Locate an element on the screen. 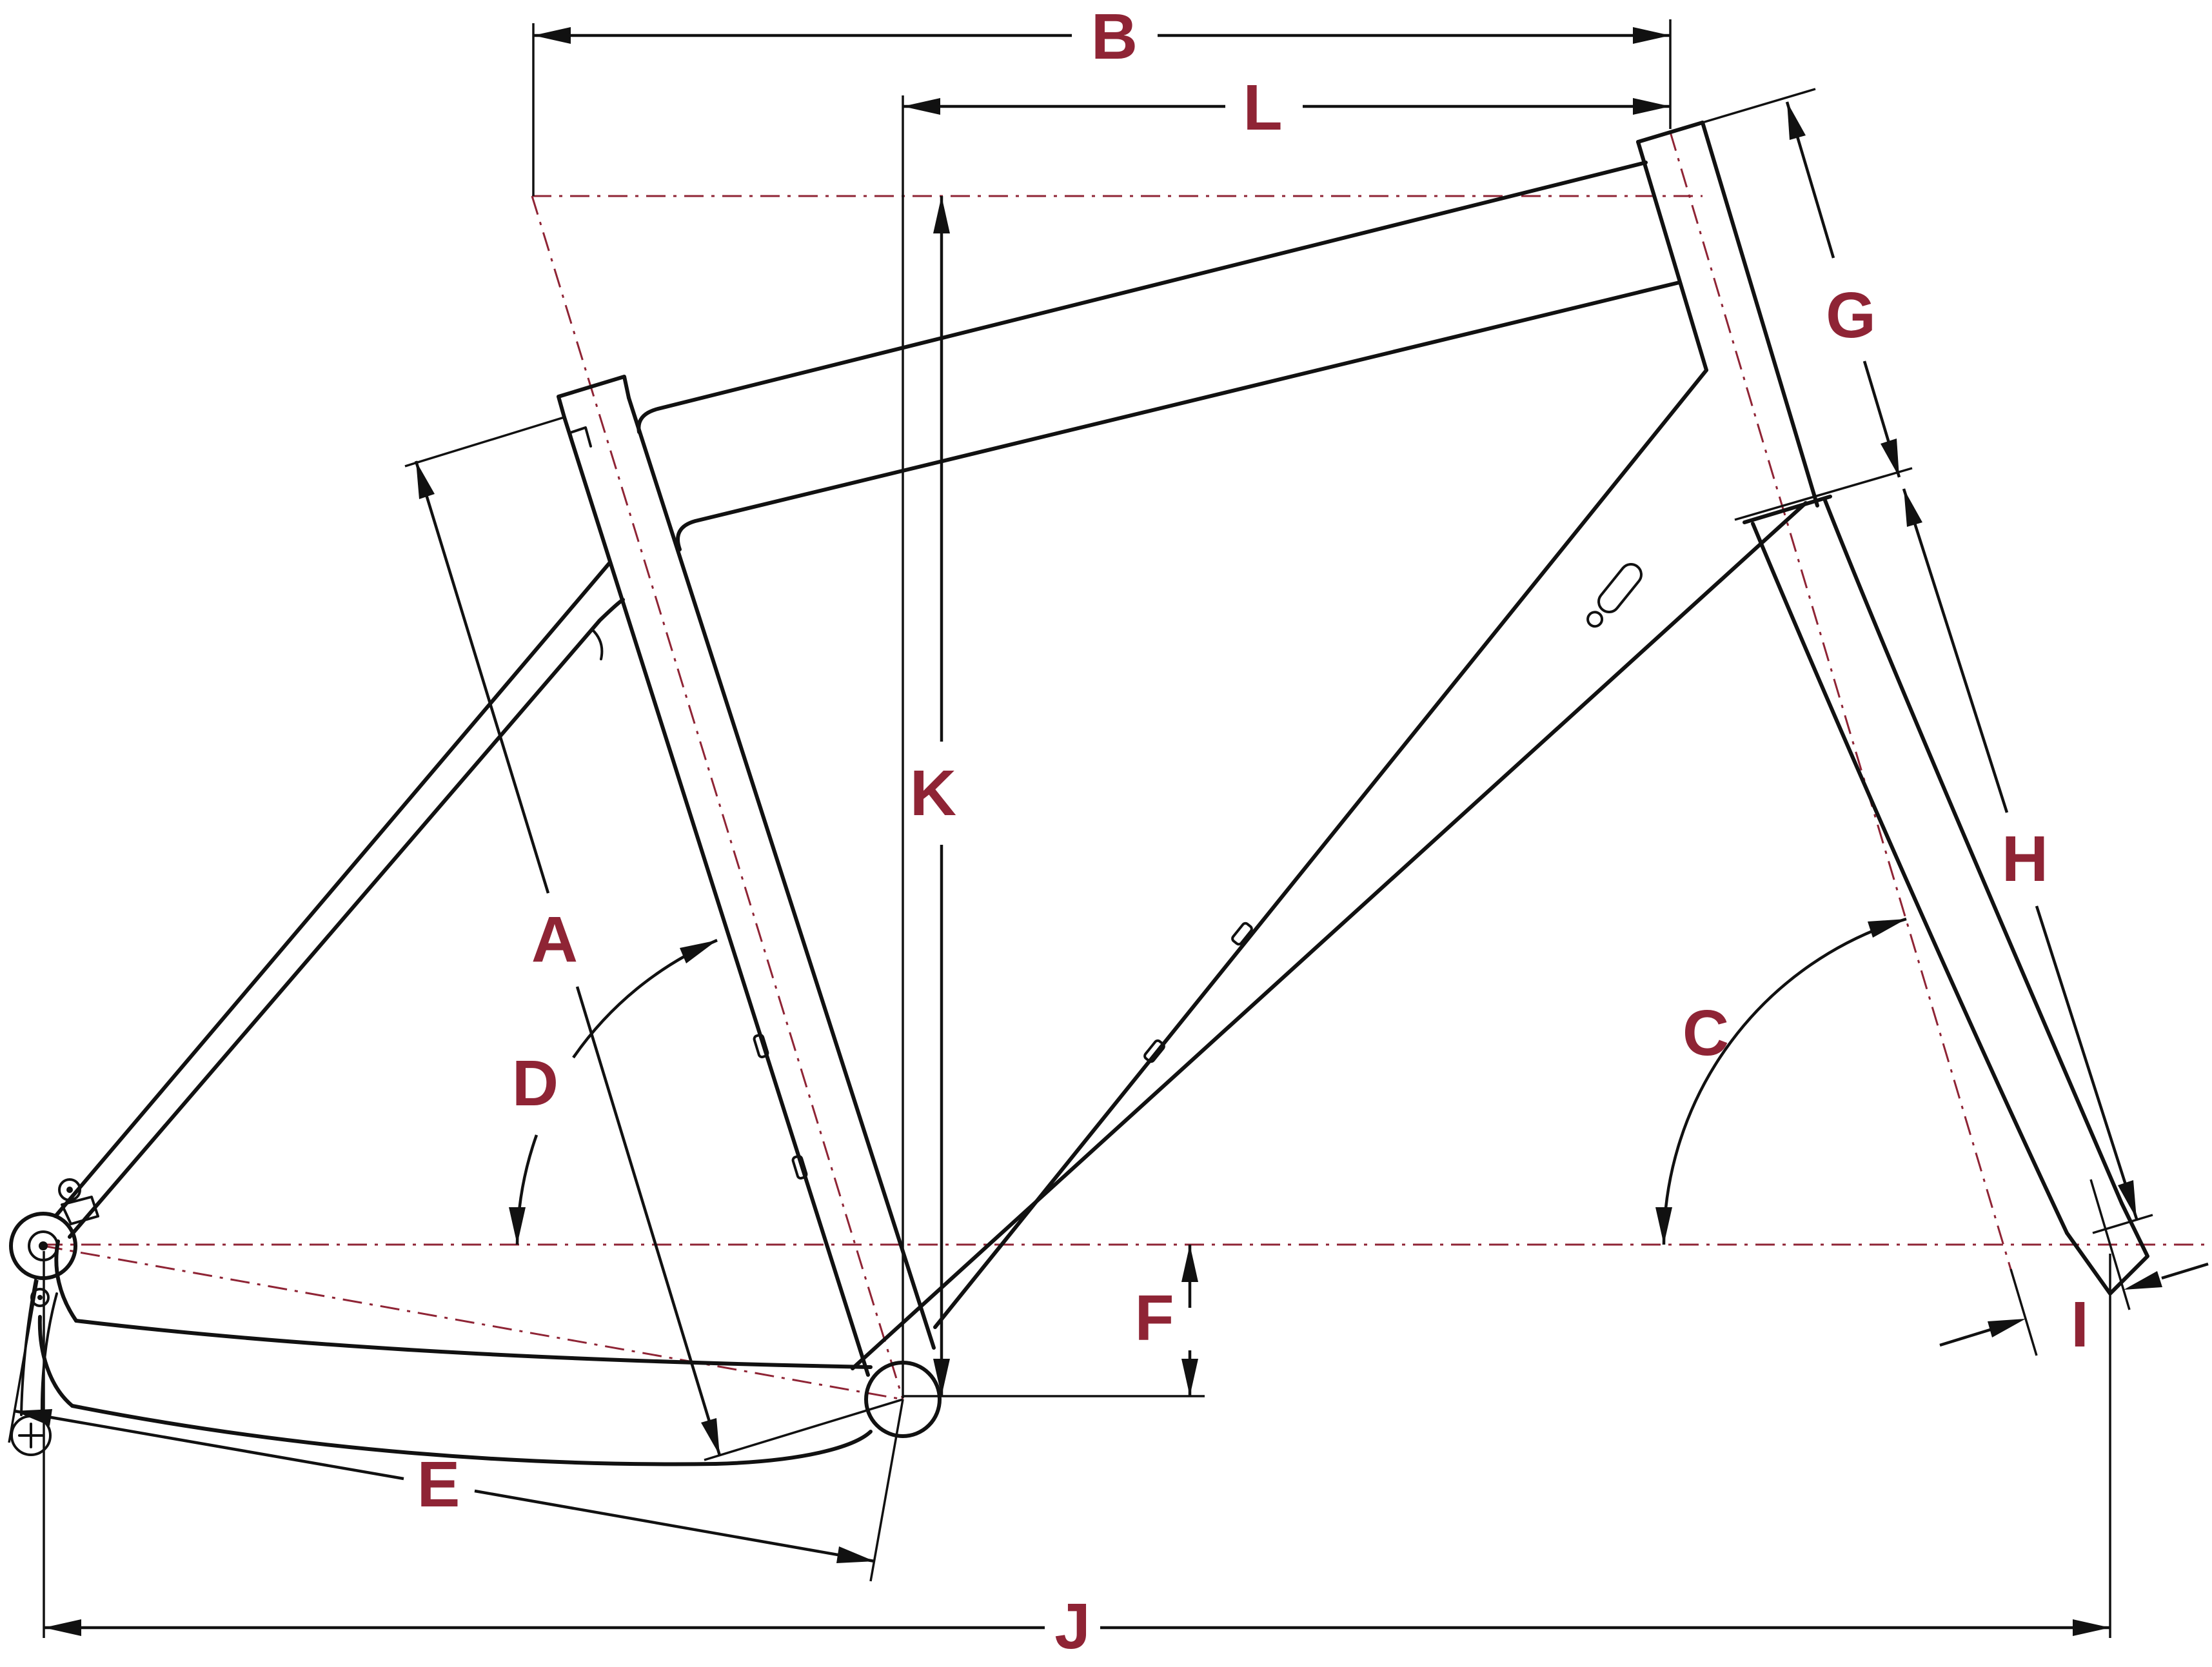  label-j: J is located at coordinates (1072, 1626).